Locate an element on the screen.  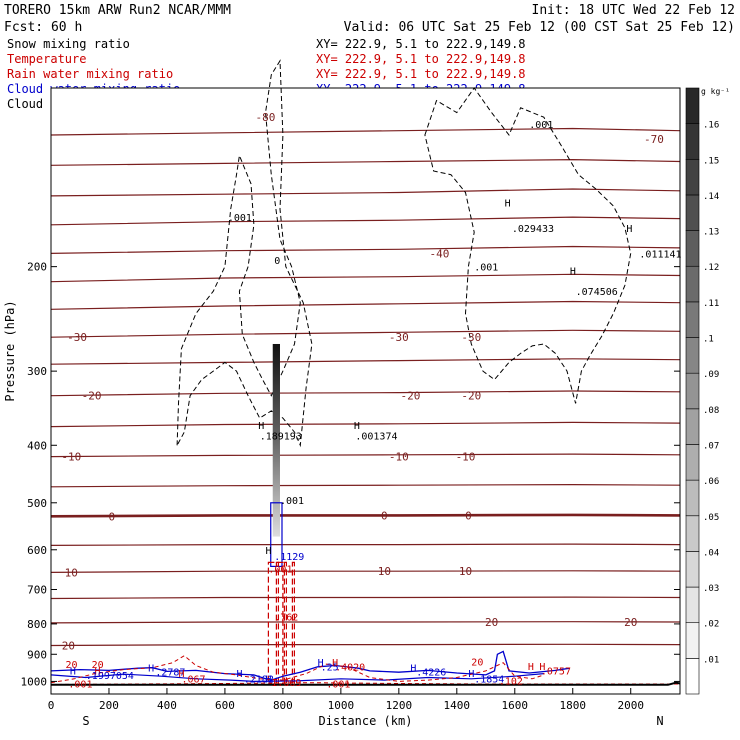
isotherm-label: 10 is located at coordinates (465, 571).